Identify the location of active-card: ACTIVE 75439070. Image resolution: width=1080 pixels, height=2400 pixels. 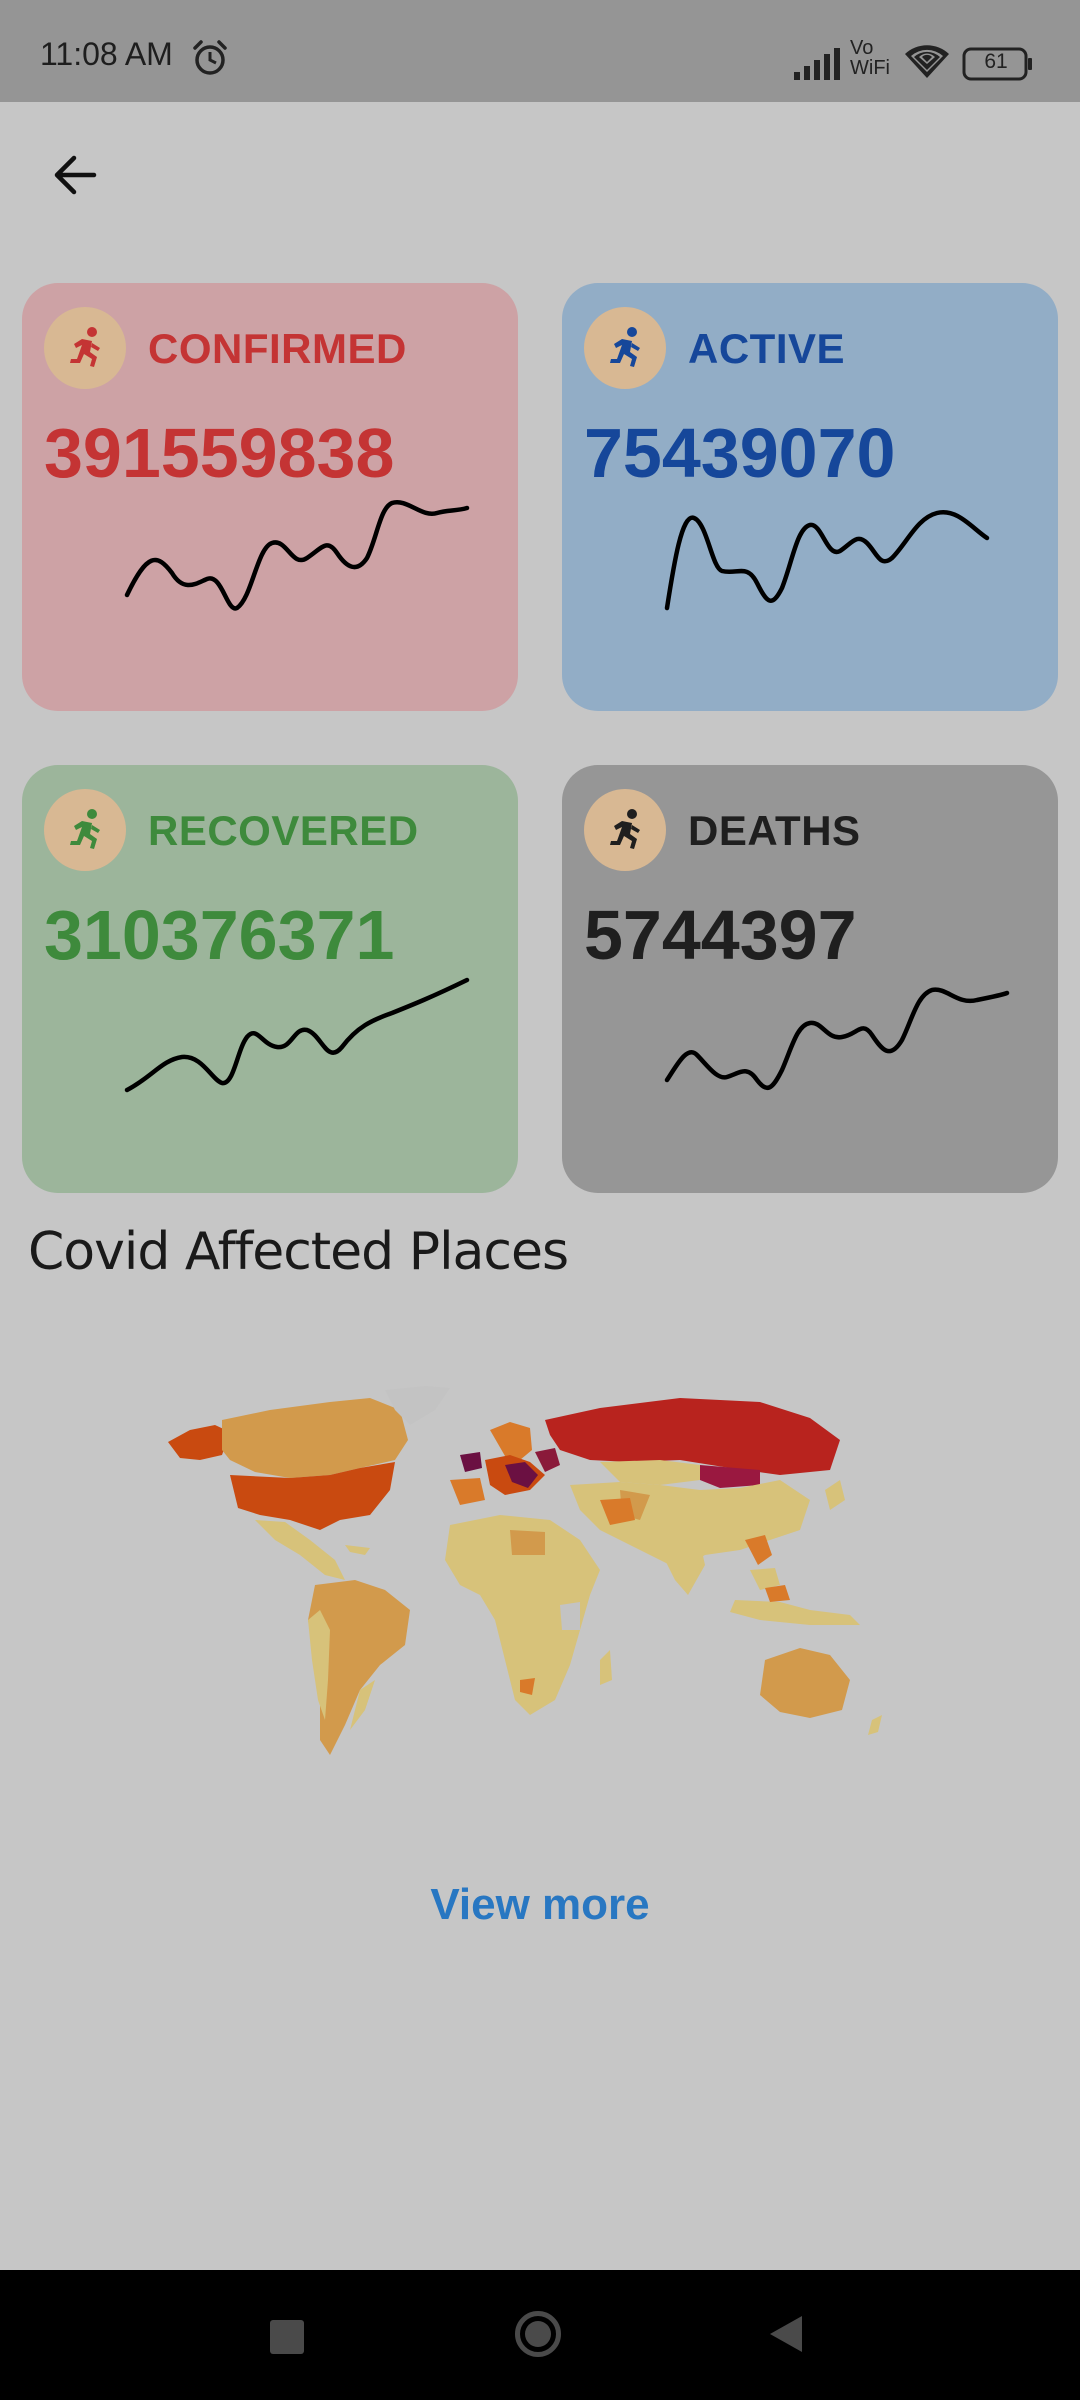
(810, 497).